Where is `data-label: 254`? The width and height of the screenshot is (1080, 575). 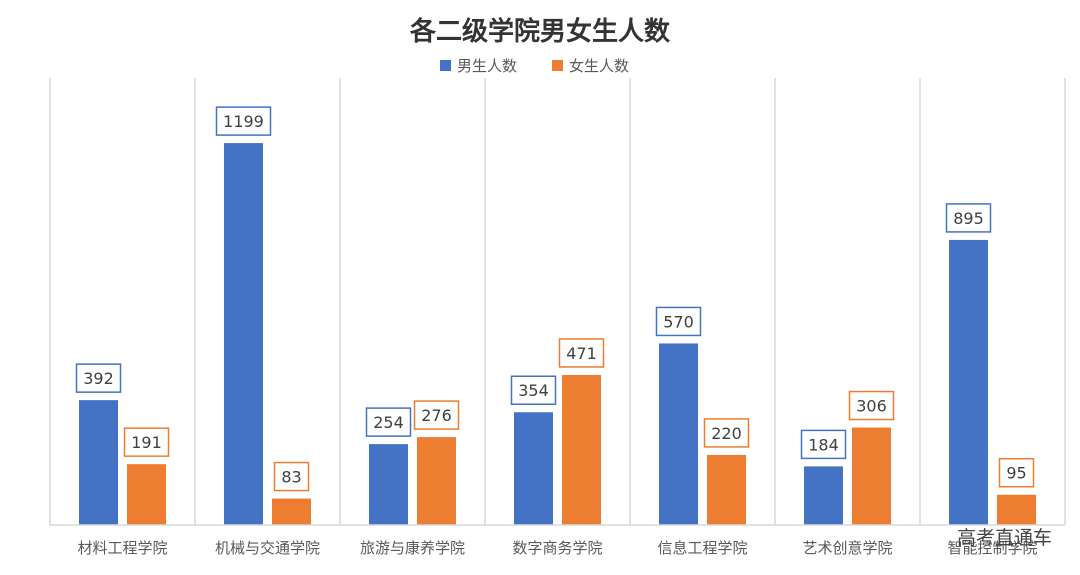
data-label: 254 is located at coordinates (388, 422).